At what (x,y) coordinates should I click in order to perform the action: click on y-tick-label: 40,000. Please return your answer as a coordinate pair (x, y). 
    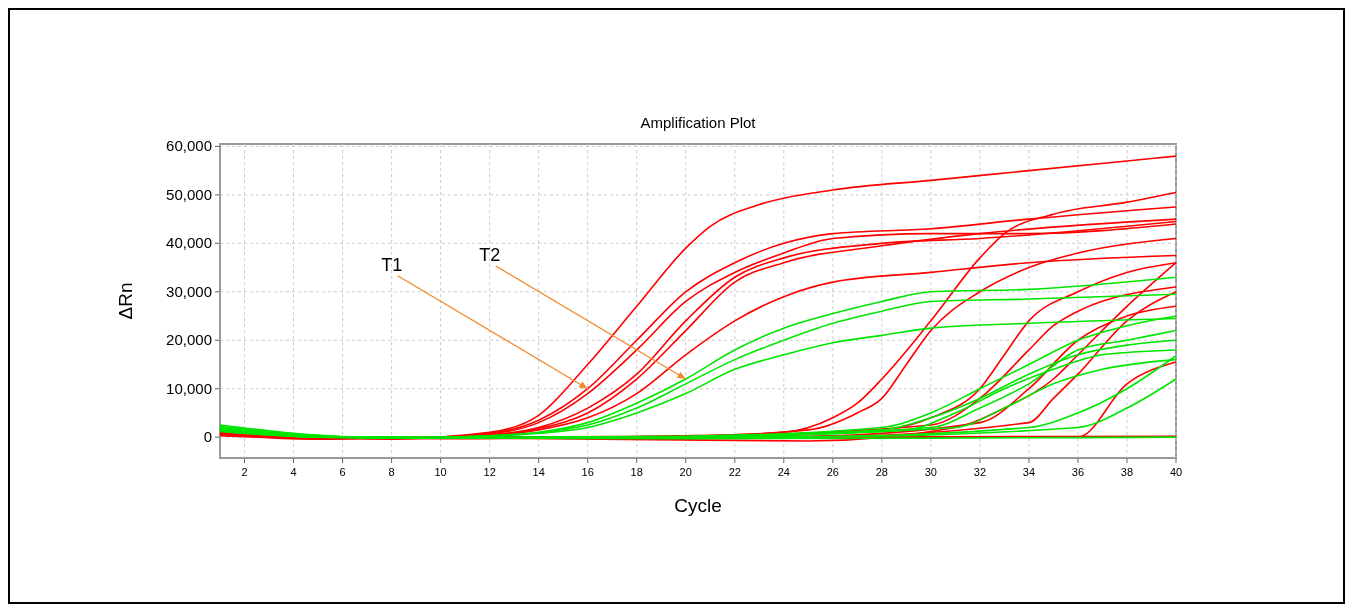
    Looking at the image, I should click on (189, 243).